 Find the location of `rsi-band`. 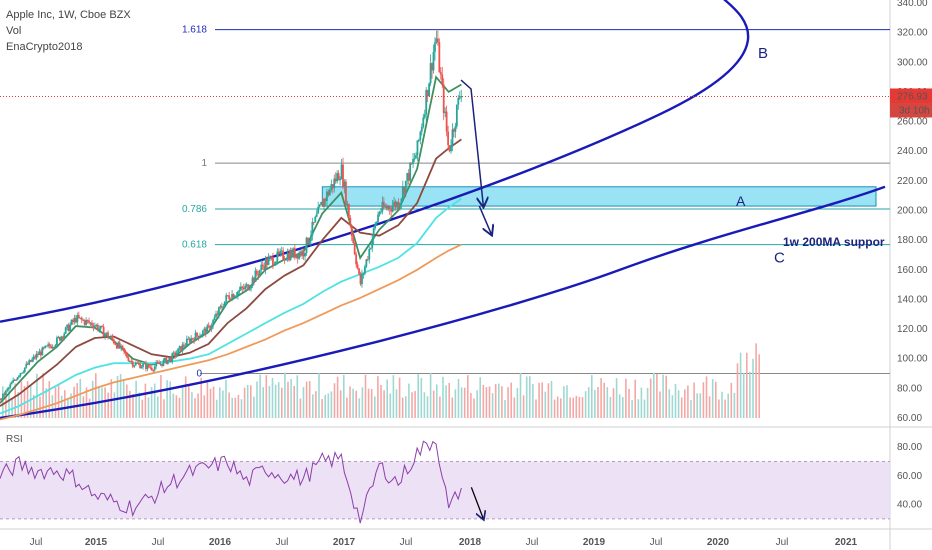

rsi-band is located at coordinates (445, 490).